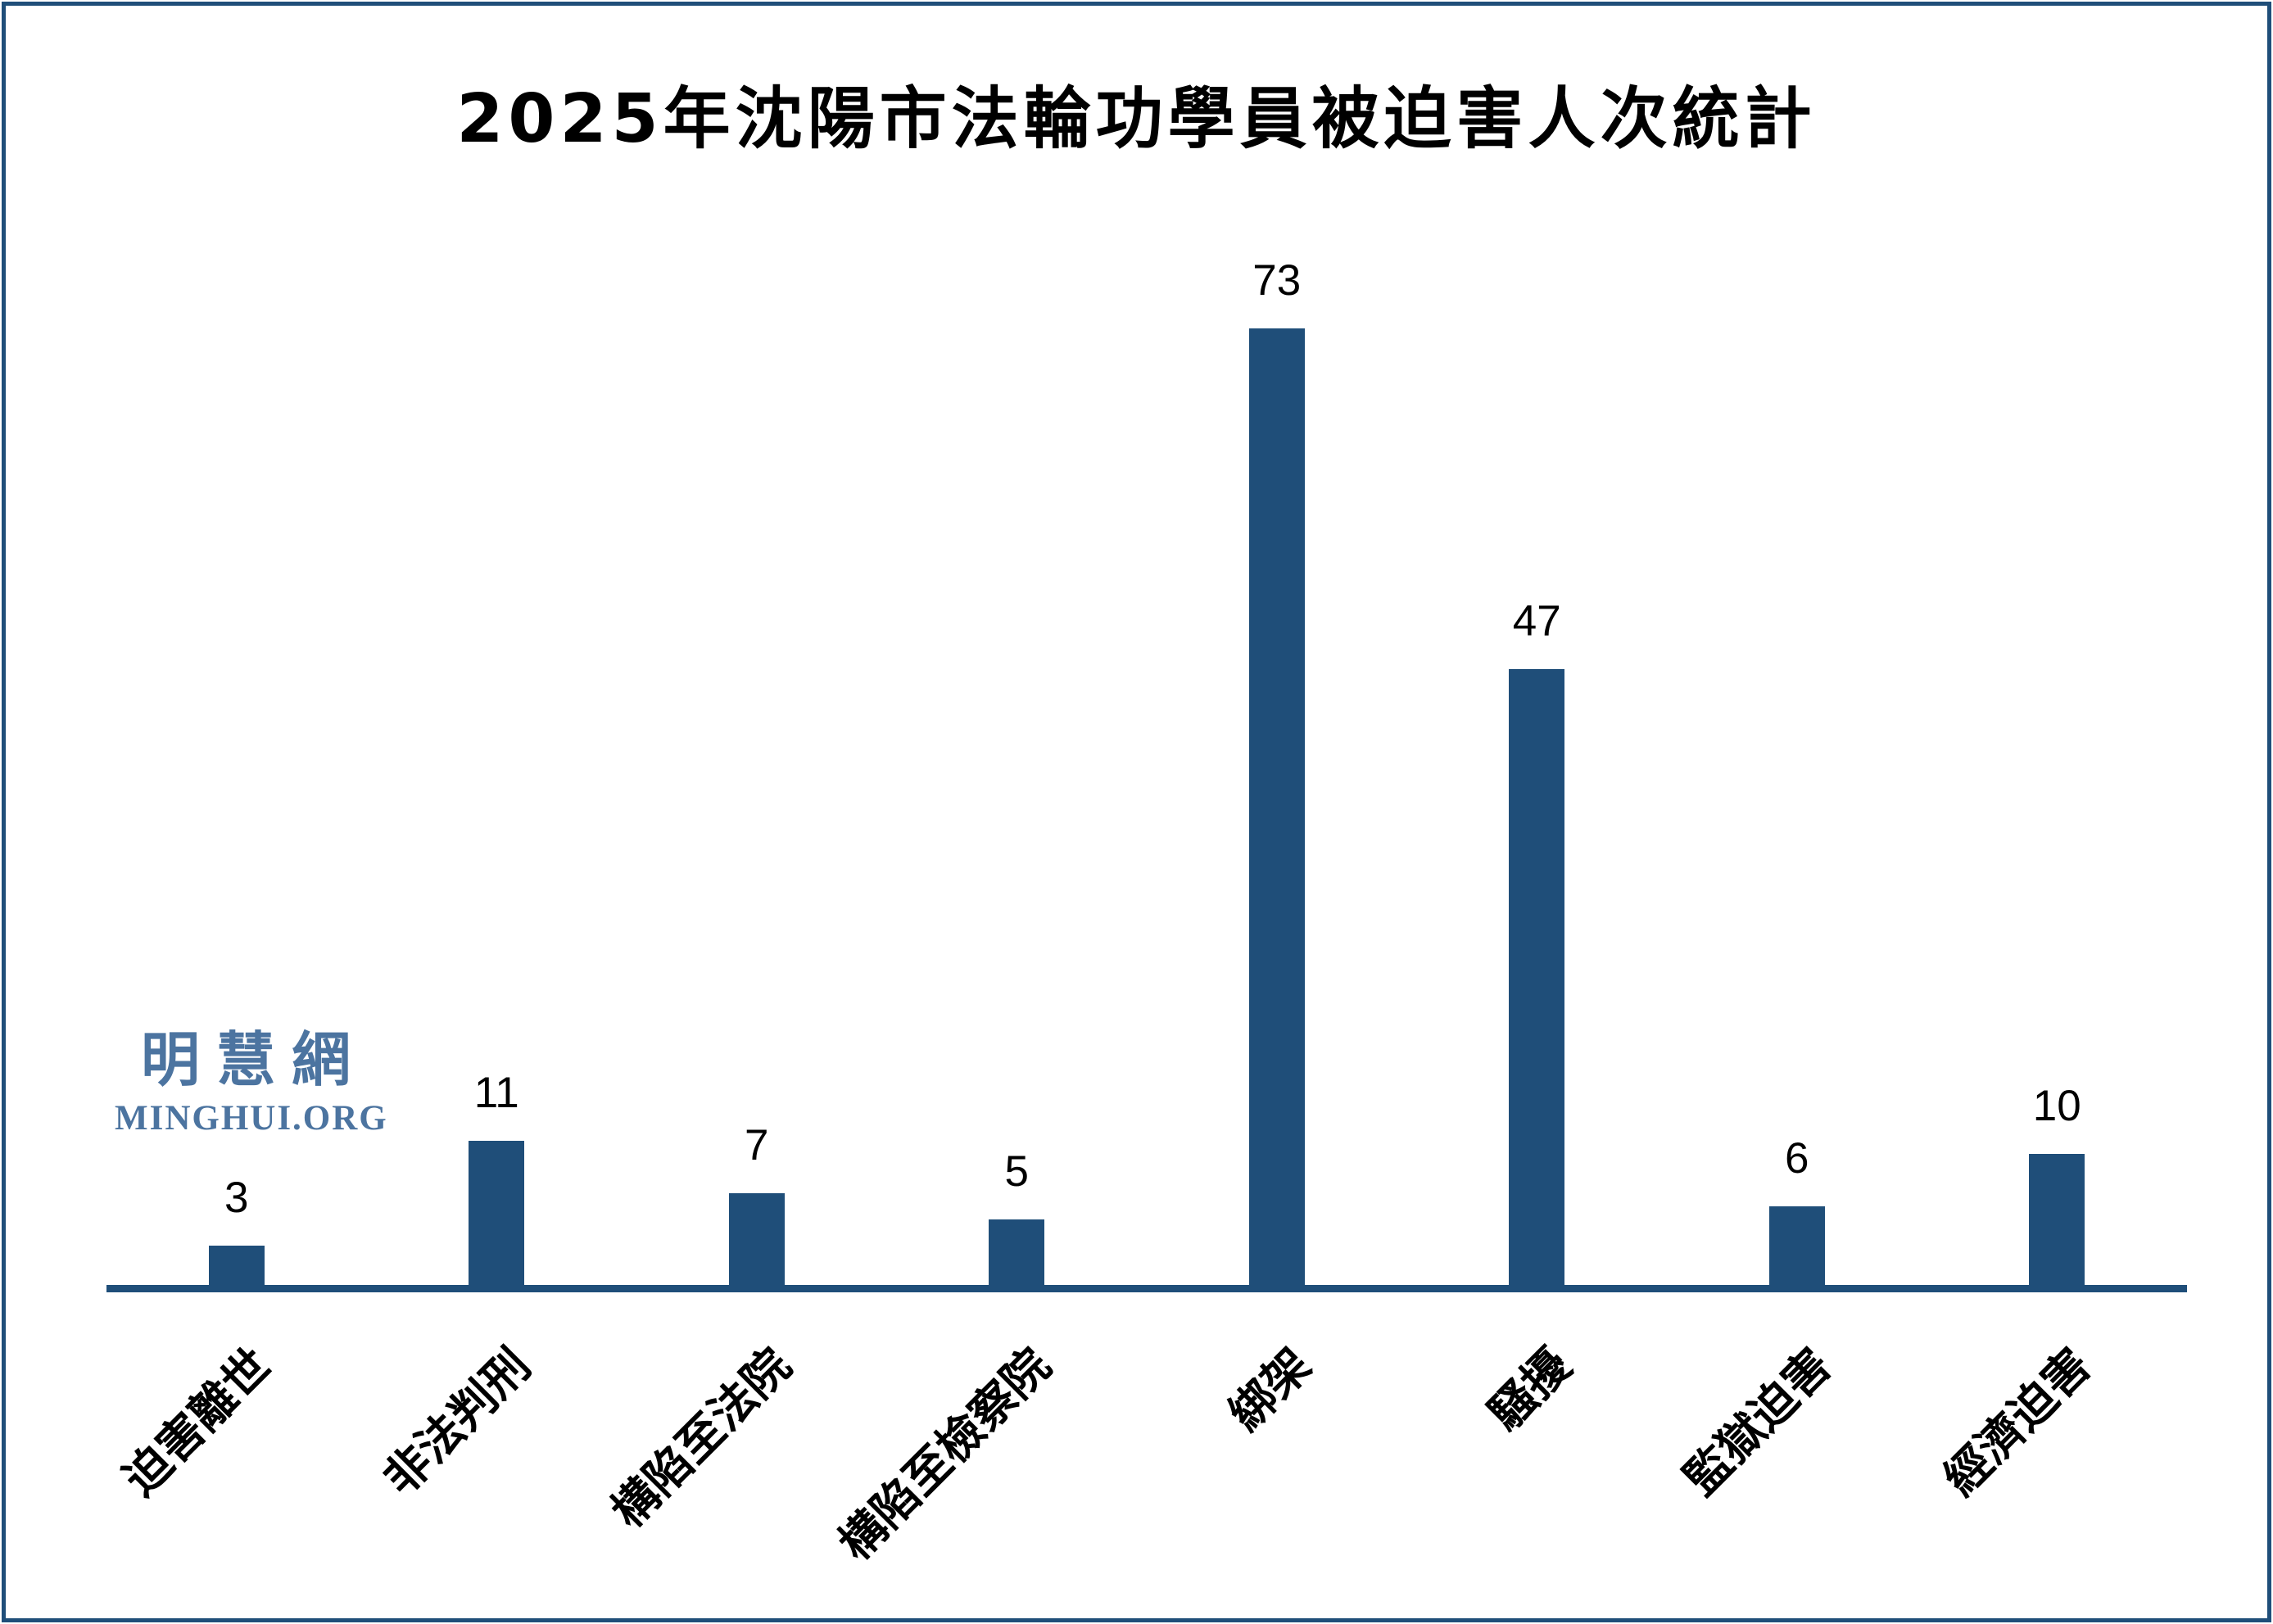 This screenshot has width=2273, height=1624. I want to click on bar-value-label: 10, so click(2056, 1106).